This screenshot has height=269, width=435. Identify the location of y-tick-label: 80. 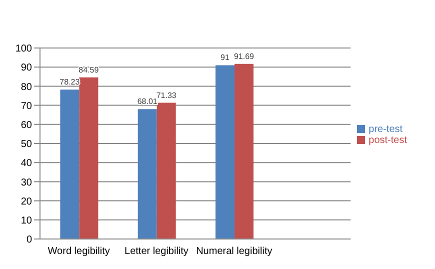
(26, 87).